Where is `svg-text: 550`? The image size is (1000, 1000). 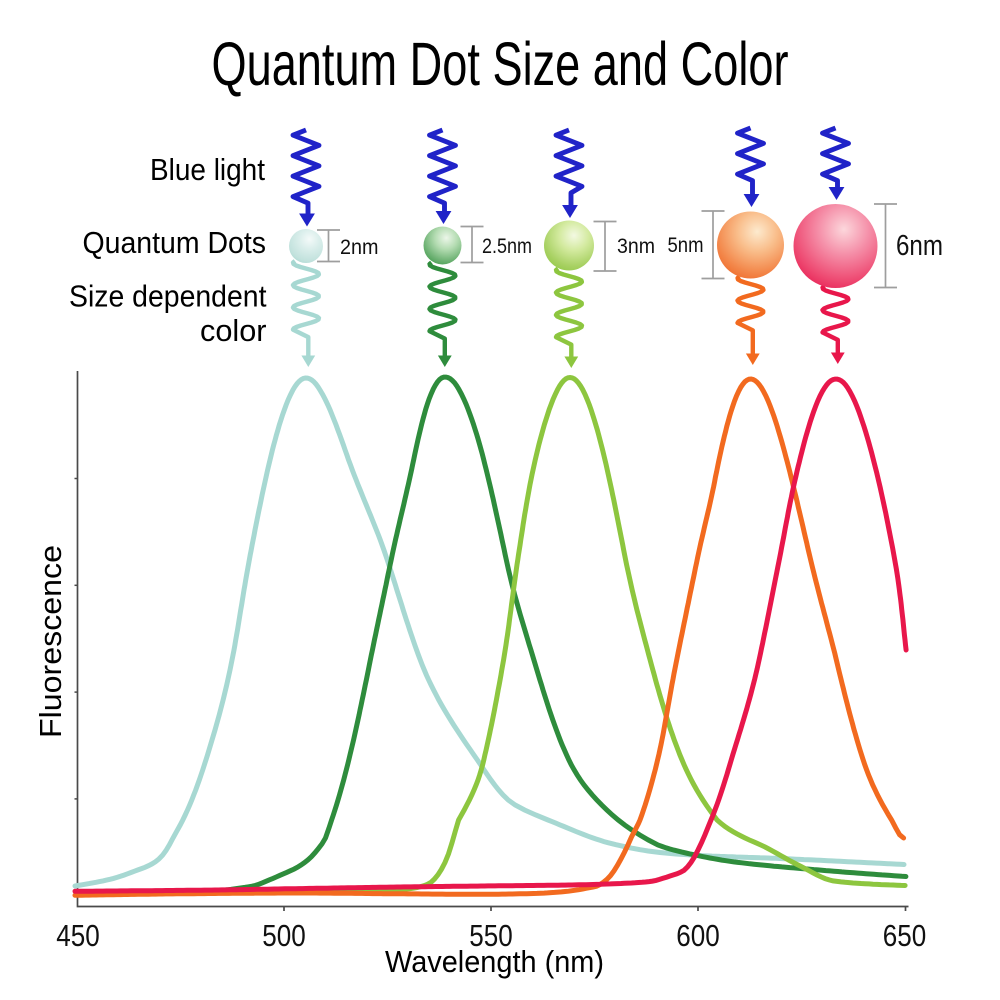 svg-text: 550 is located at coordinates (491, 935).